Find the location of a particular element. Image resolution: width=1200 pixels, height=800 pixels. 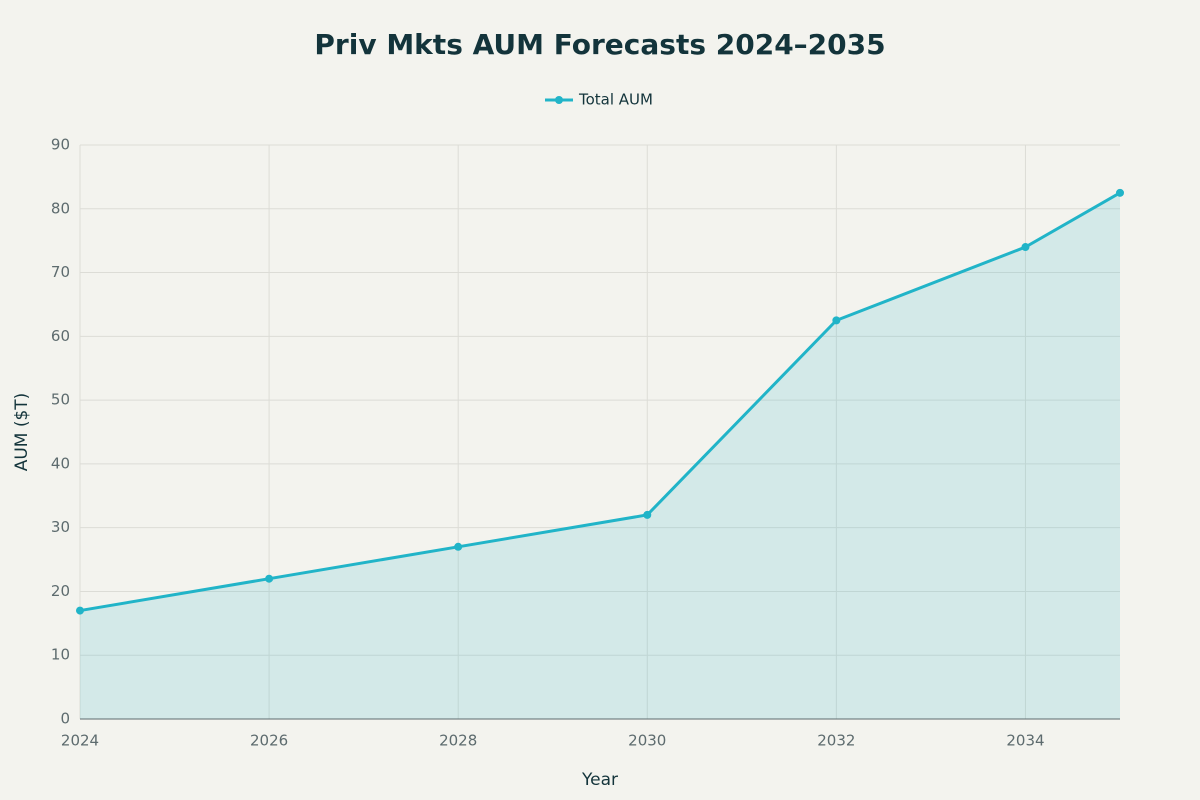

y-tick-label: 60 is located at coordinates (60, 336).